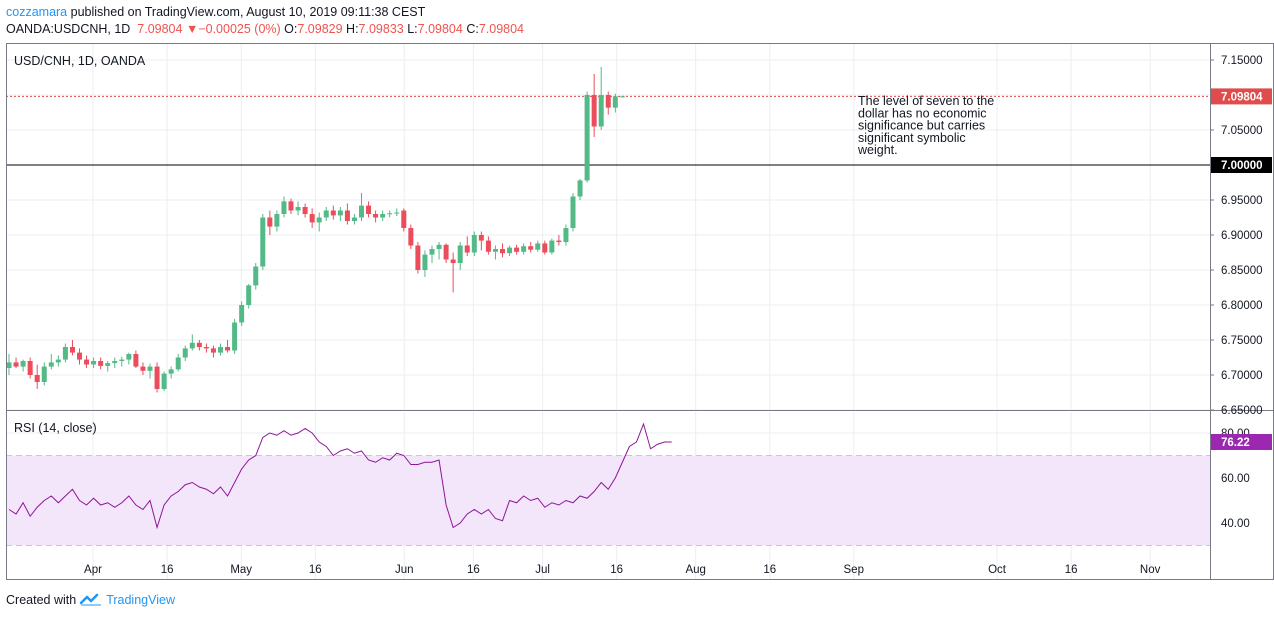  Describe the element at coordinates (1235, 443) in the screenshot. I see `rsi-value-tag-text: 76.22` at that location.